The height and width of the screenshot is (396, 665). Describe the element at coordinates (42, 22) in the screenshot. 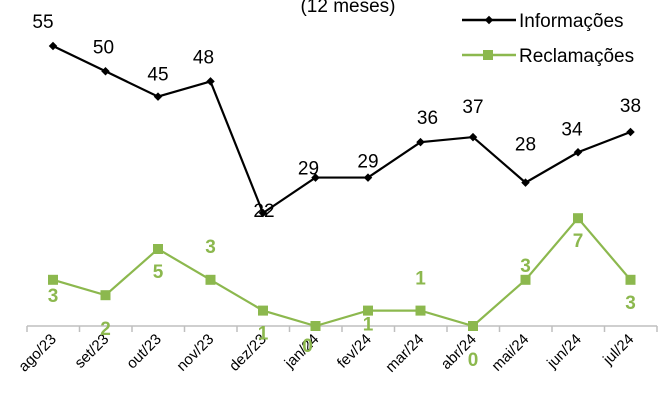

I see `data-label-informacoes: 55` at that location.